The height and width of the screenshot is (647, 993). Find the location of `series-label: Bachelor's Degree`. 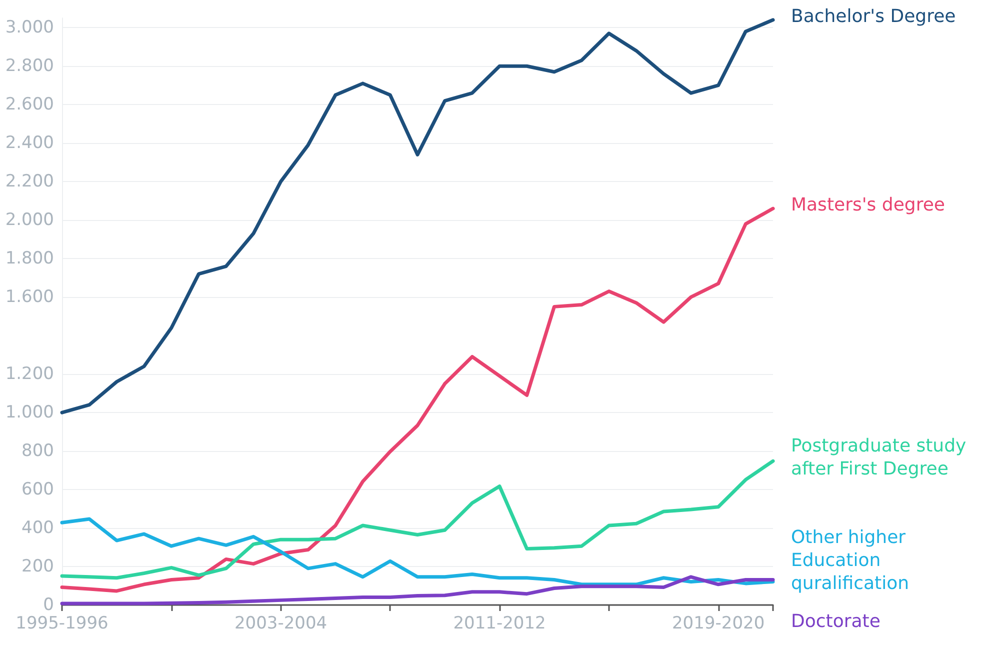

series-label: Bachelor's Degree is located at coordinates (873, 16).